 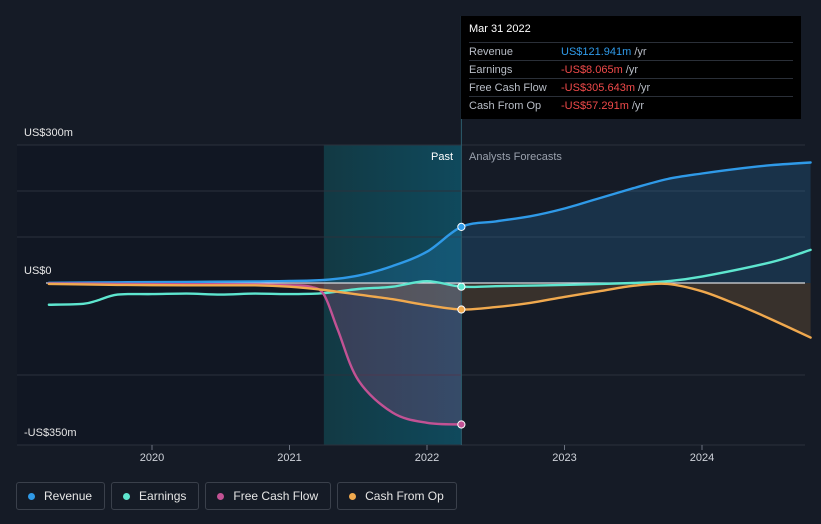 I want to click on earnings-dot-icon, so click(x=127, y=496).